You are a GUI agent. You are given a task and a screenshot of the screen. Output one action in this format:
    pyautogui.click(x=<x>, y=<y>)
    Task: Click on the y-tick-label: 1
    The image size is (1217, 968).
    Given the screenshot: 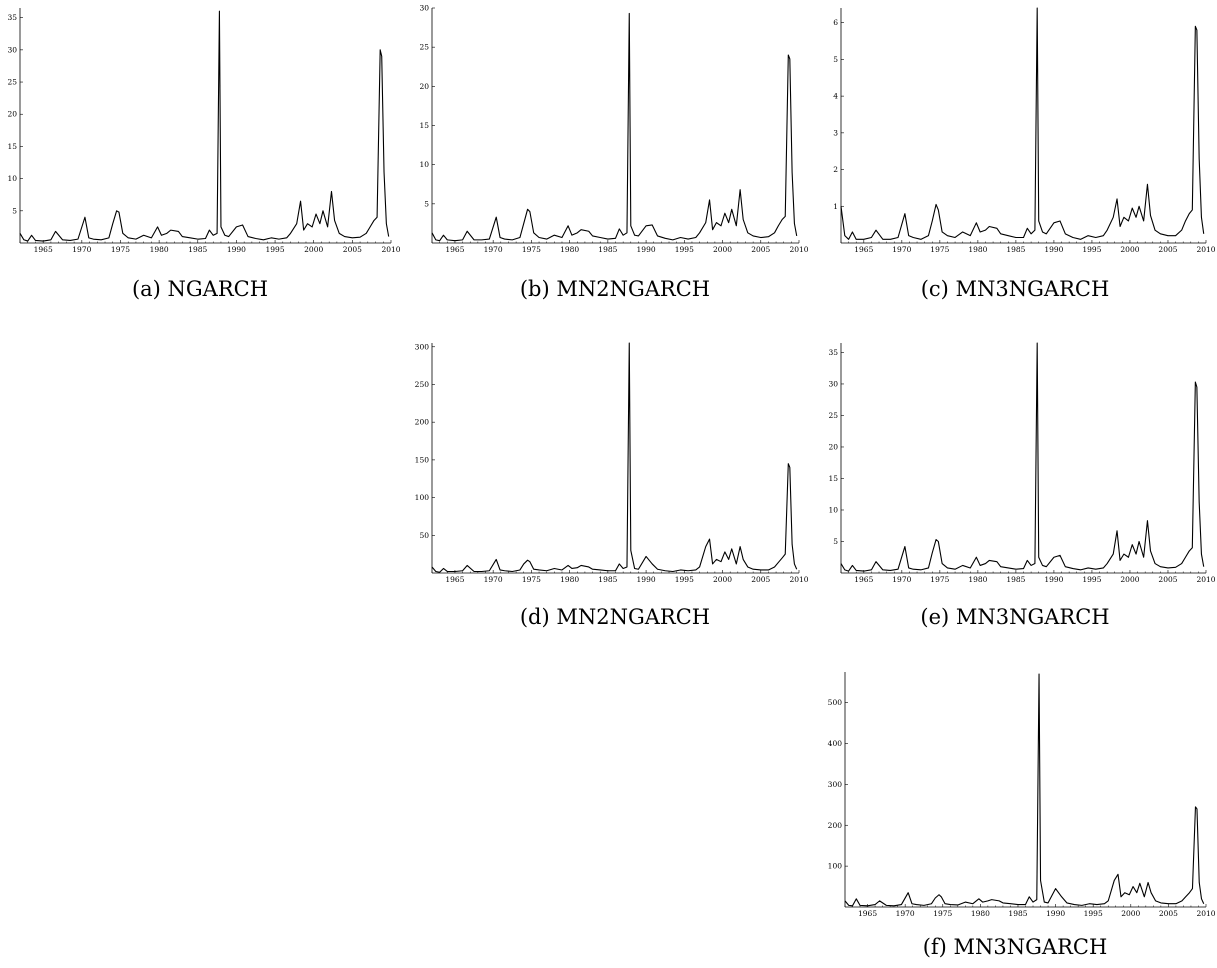 What is the action you would take?
    pyautogui.click(x=835, y=206)
    